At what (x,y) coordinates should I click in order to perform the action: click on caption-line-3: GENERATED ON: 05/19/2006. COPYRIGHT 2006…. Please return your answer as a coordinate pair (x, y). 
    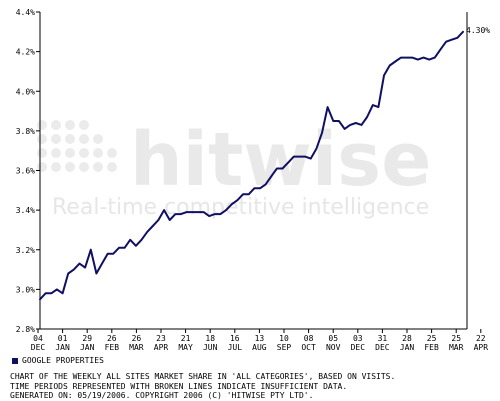
    Looking at the image, I should click on (162, 395).